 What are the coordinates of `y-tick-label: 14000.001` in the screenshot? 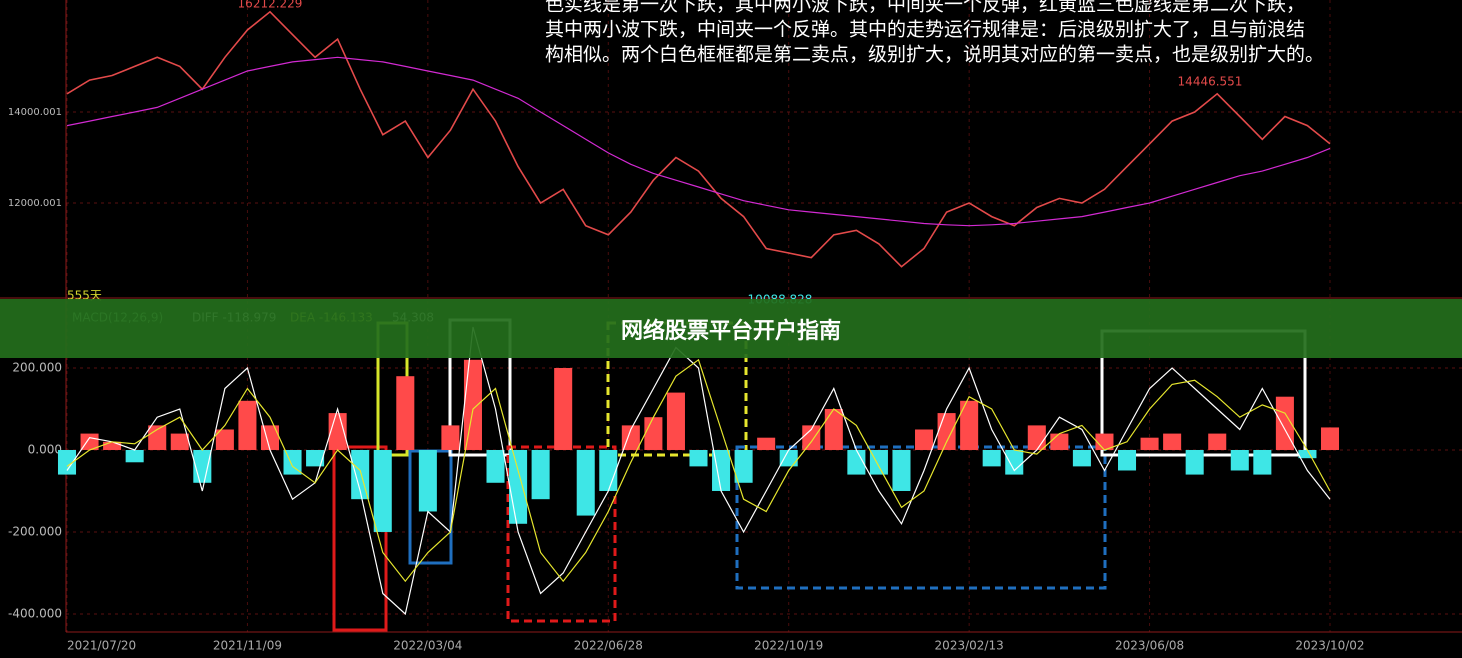 It's located at (35, 112).